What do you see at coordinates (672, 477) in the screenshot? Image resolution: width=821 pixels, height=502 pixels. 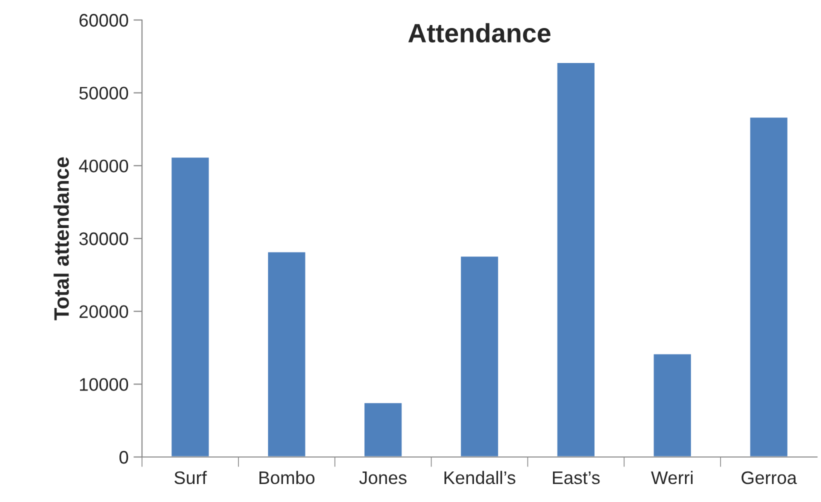 I see `x-tick-label: Werri` at bounding box center [672, 477].